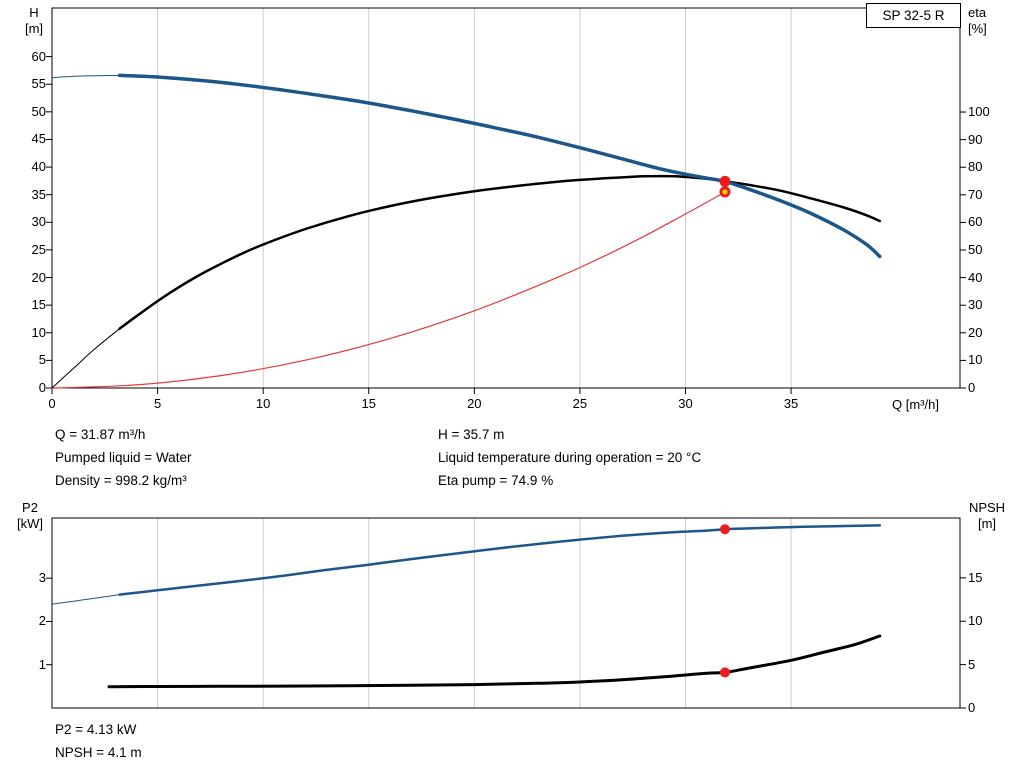 This screenshot has width=1024, height=781. What do you see at coordinates (972, 664) in the screenshot?
I see `right-axis-tick-label: 5` at bounding box center [972, 664].